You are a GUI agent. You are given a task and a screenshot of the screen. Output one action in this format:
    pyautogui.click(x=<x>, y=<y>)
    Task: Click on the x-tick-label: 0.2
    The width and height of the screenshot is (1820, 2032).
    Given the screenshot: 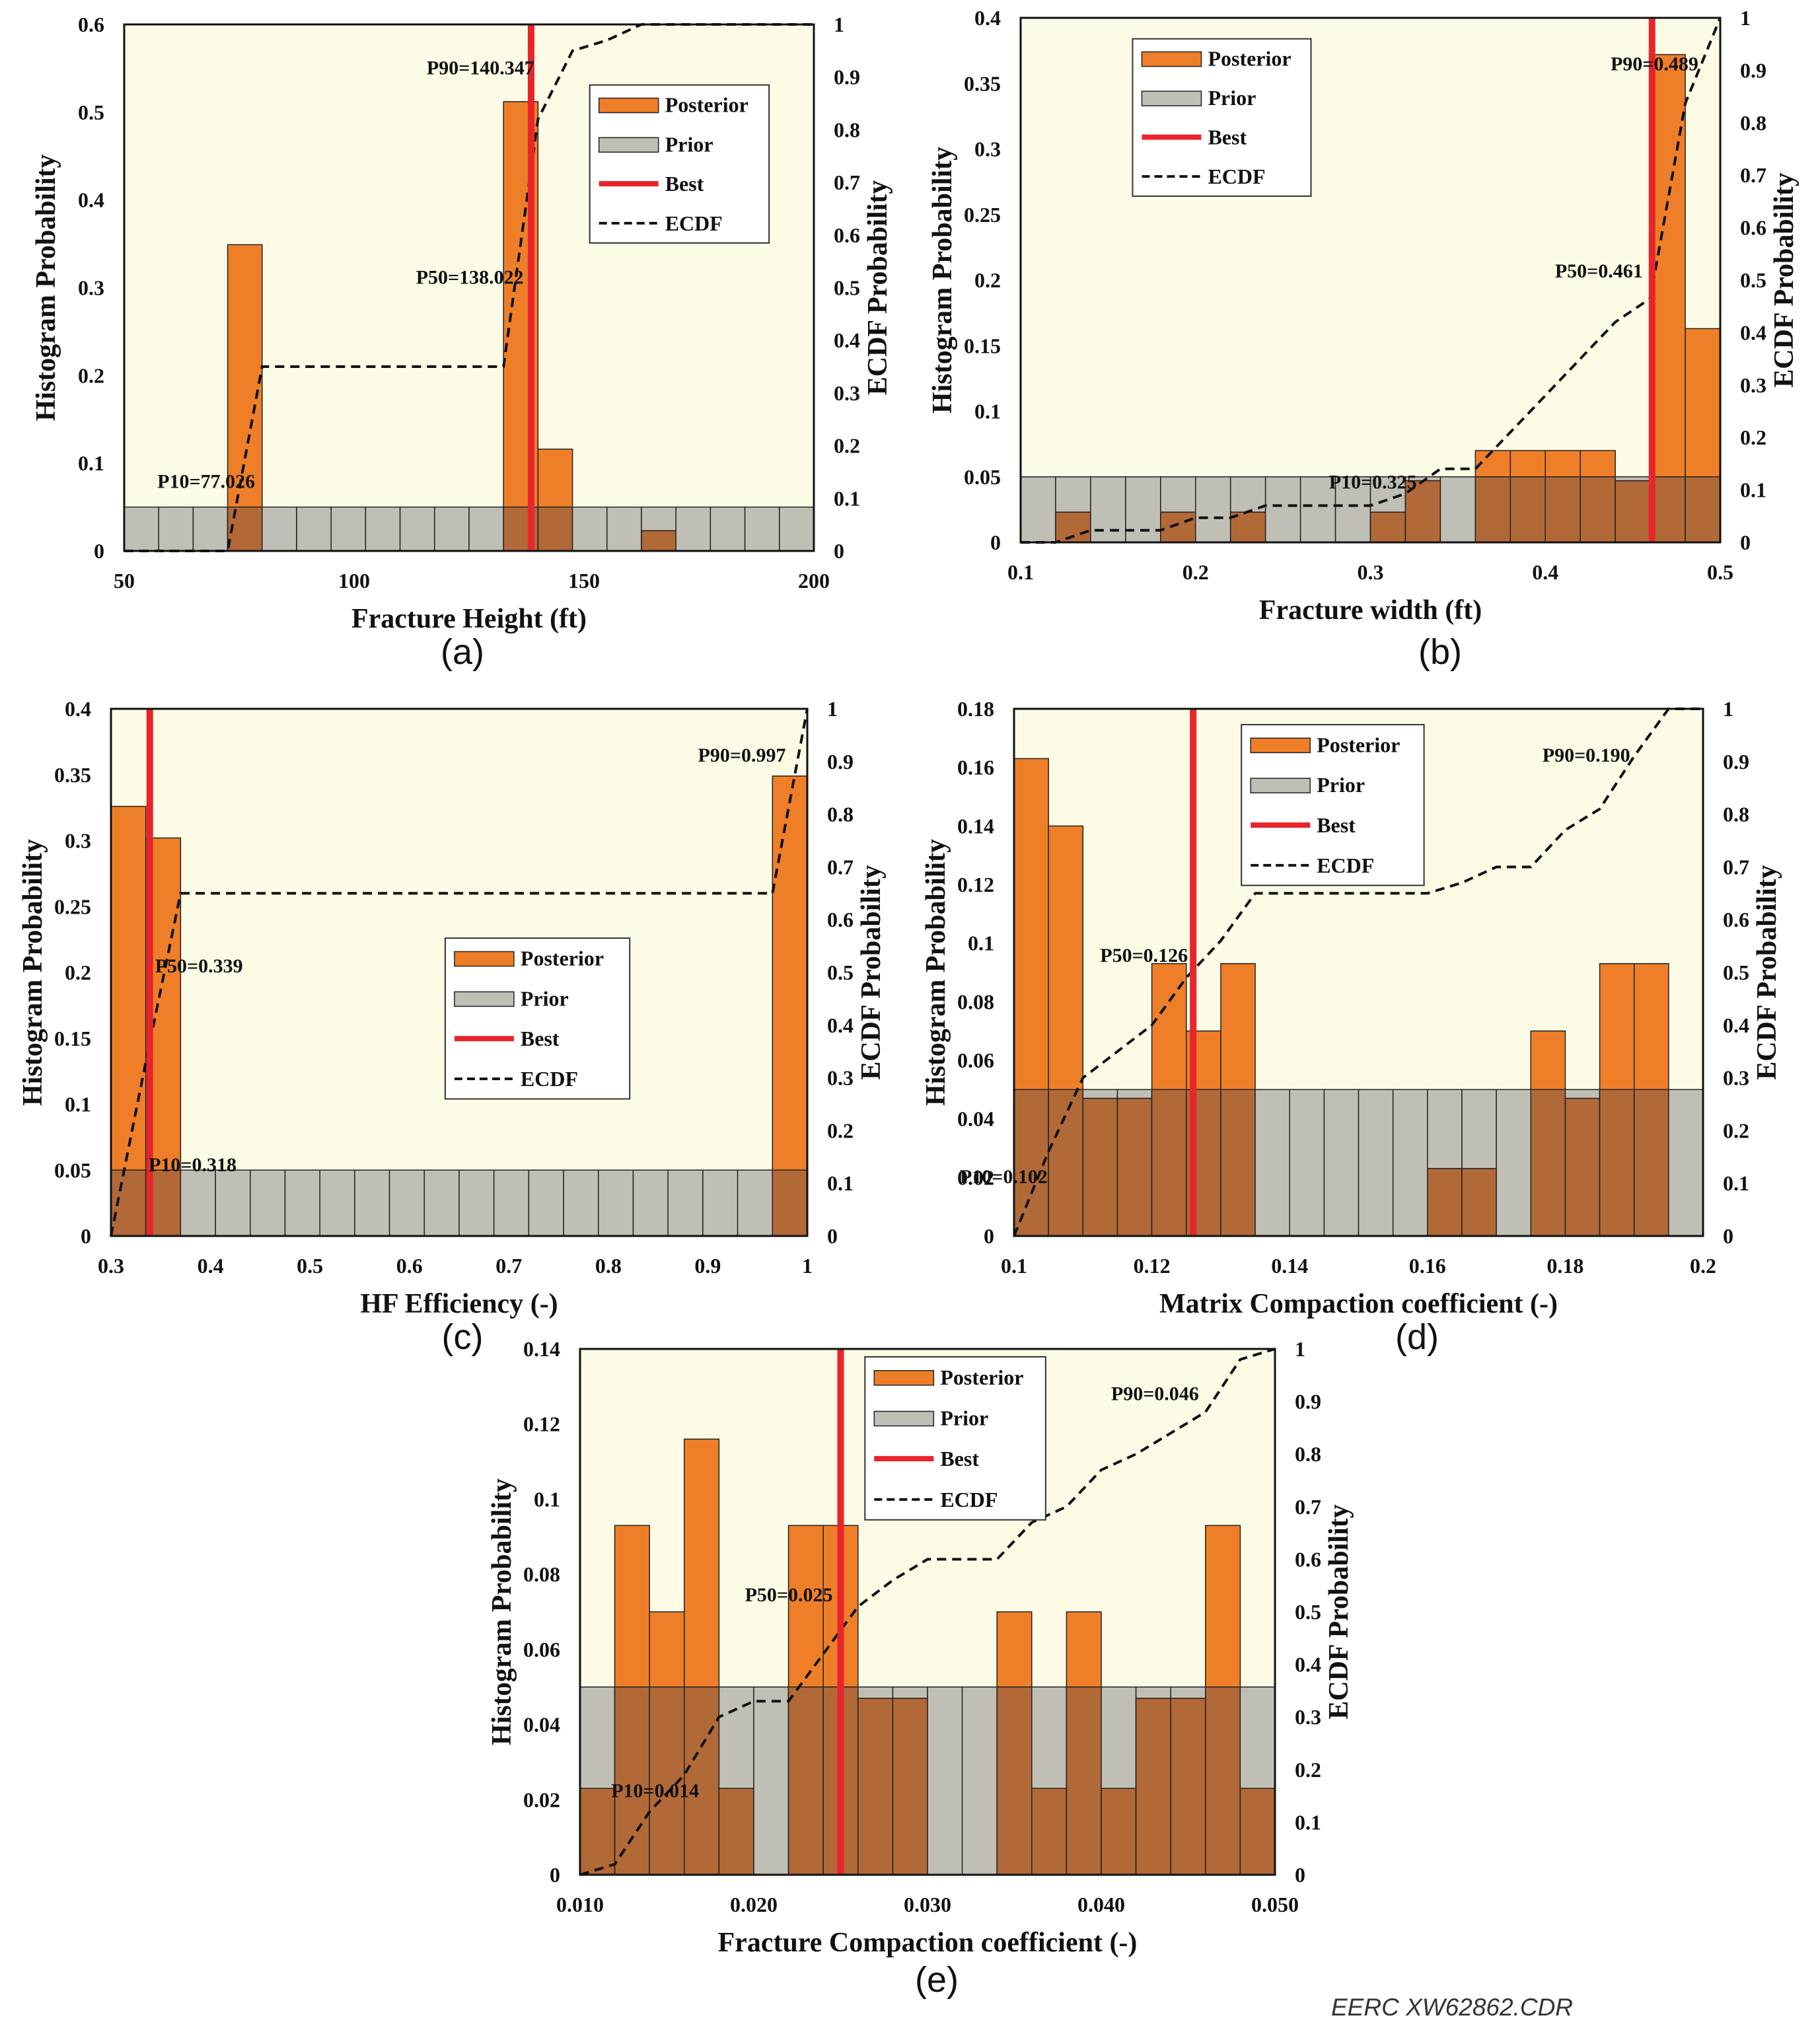 What is the action you would take?
    pyautogui.click(x=1703, y=1266)
    